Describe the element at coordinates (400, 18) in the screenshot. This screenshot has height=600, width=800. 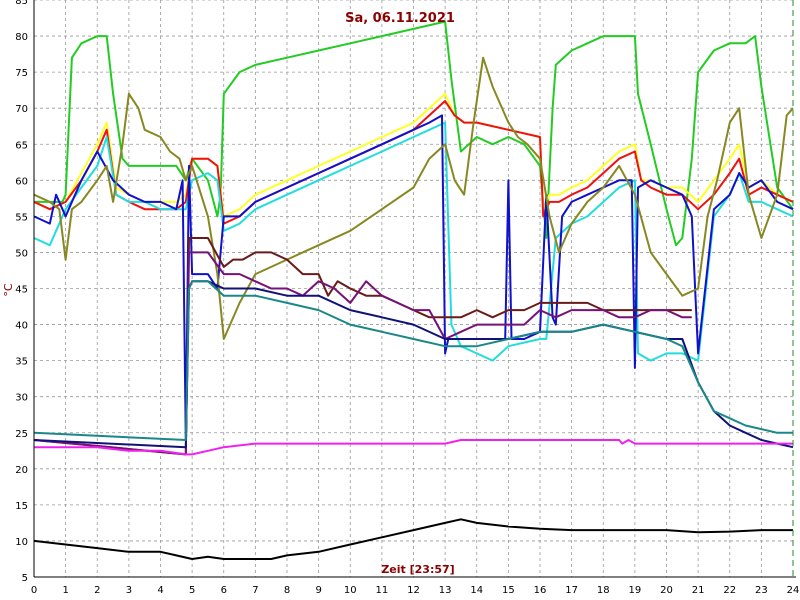
I see `chart-title: Sa, 06.11.2021` at that location.